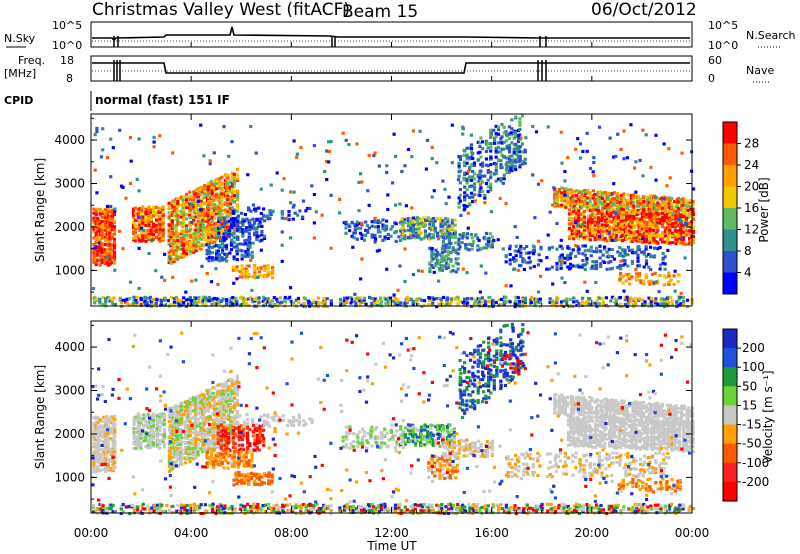 This screenshot has width=800, height=554. What do you see at coordinates (644, 10) in the screenshot?
I see `date-label: 06/Oct/2012` at bounding box center [644, 10].